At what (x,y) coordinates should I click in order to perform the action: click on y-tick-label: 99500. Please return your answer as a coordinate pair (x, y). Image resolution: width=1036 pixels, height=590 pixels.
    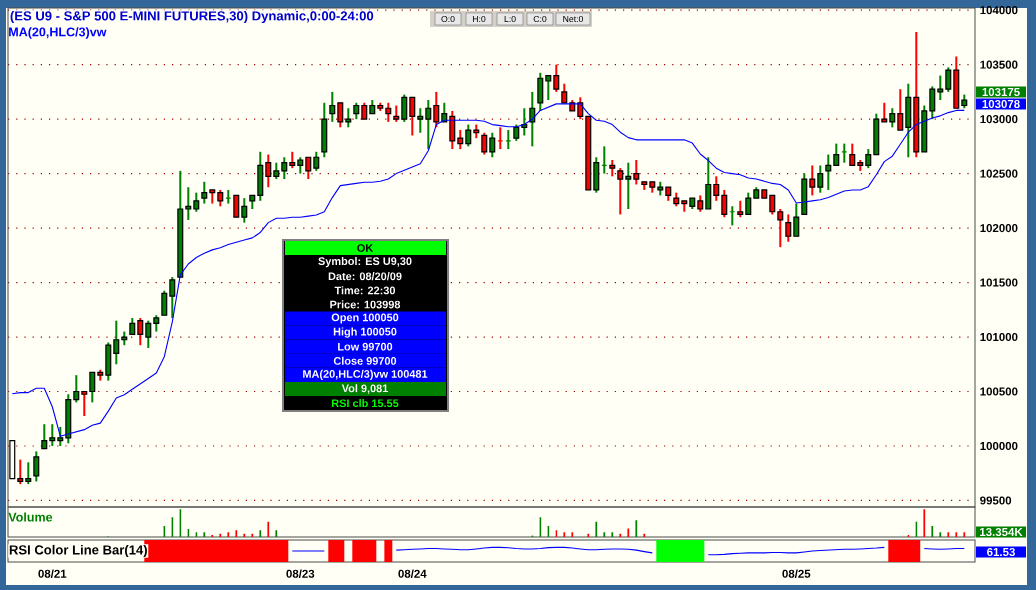
    Looking at the image, I should click on (996, 500).